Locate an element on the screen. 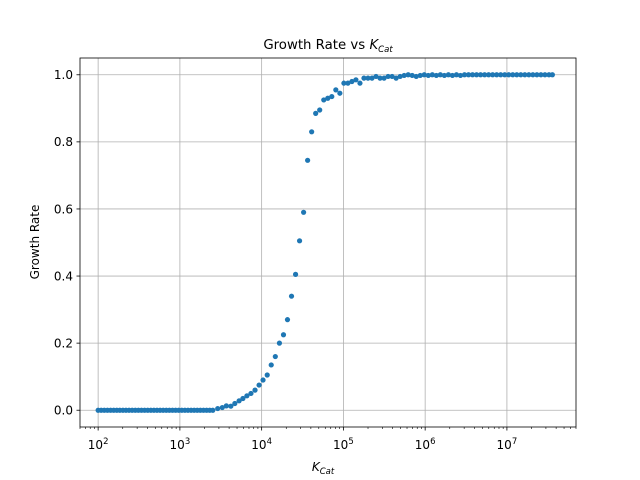  y-tick-label: 0.6 is located at coordinates (63, 209).